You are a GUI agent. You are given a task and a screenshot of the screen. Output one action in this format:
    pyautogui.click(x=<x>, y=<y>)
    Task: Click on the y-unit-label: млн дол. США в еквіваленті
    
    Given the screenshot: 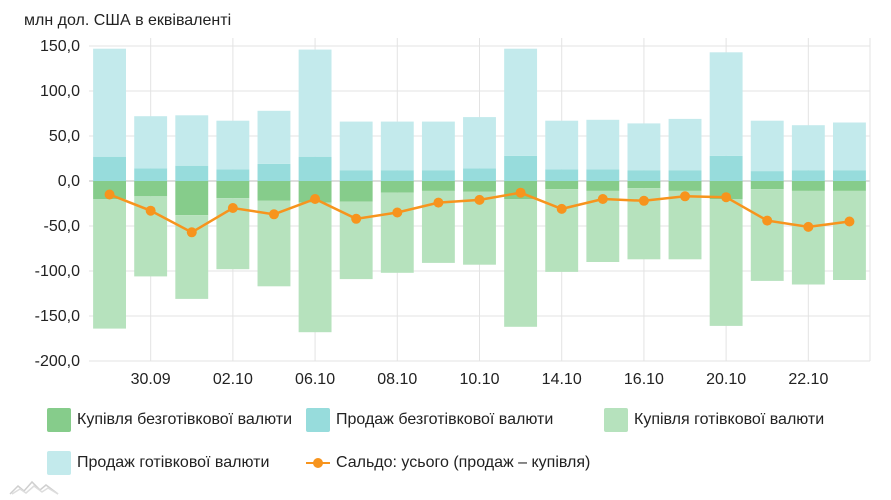 What is the action you would take?
    pyautogui.click(x=128, y=20)
    